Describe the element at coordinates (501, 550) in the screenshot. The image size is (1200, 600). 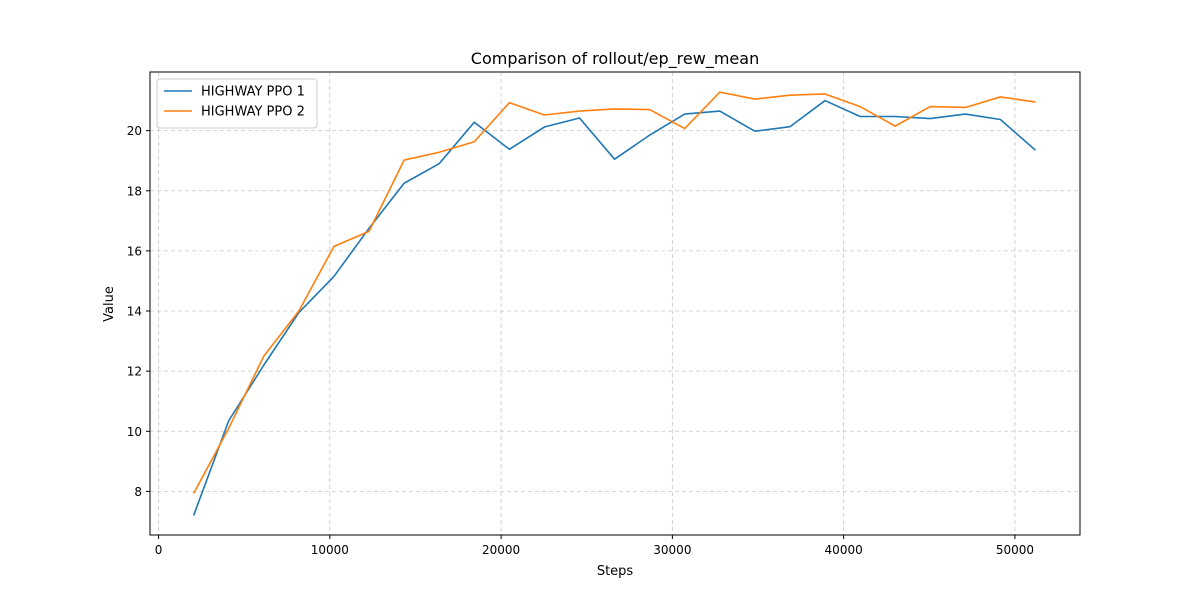
I see `x-tick-label: 20000` at that location.